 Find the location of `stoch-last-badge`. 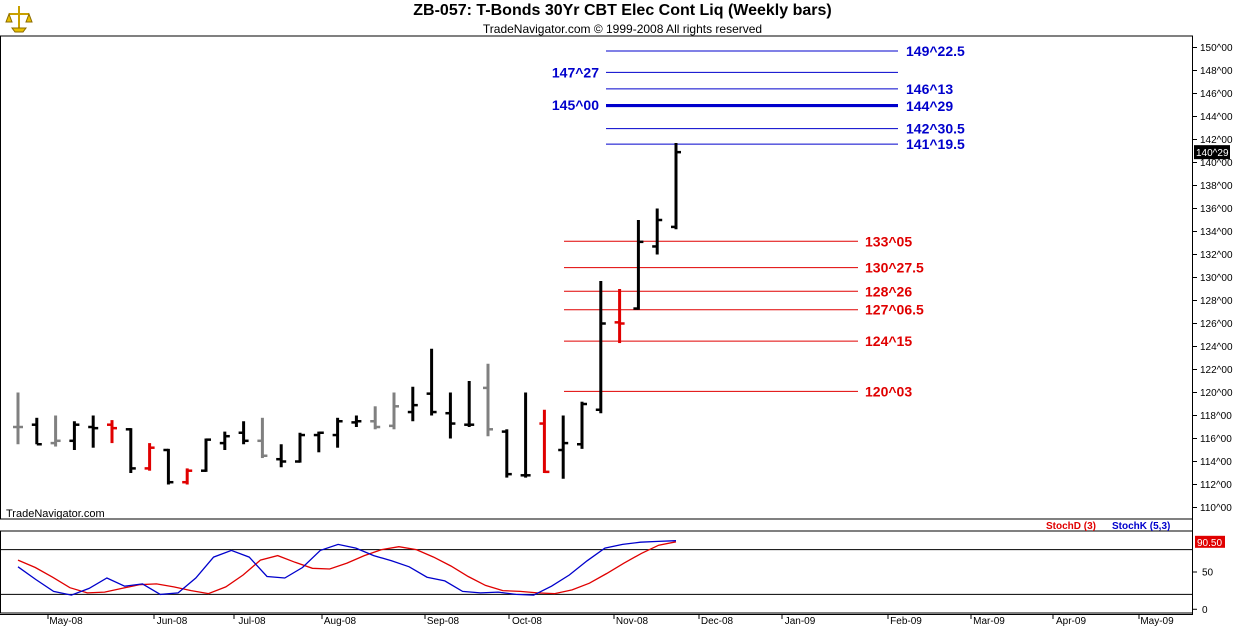

stoch-last-badge is located at coordinates (1210, 541).